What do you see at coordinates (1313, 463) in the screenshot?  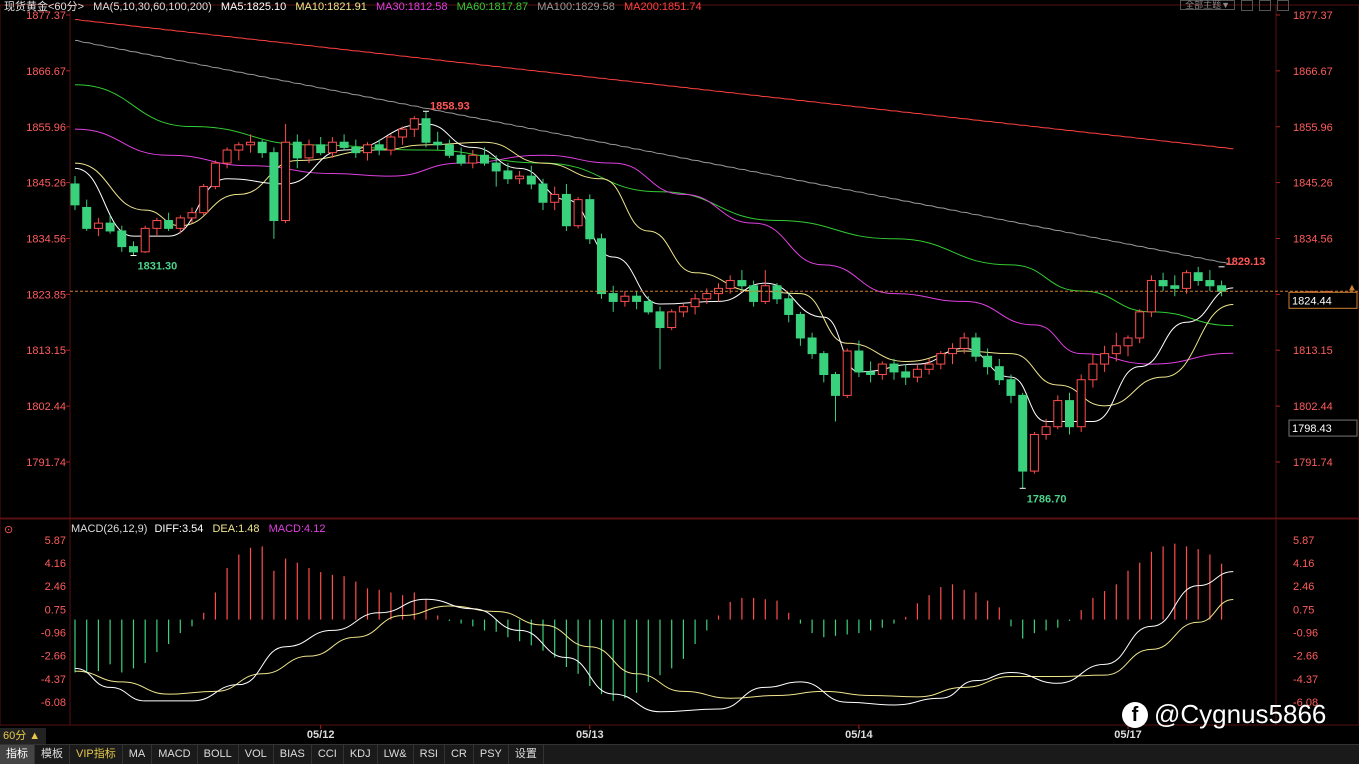 I see `price-axis-label-right: 1791.74` at bounding box center [1313, 463].